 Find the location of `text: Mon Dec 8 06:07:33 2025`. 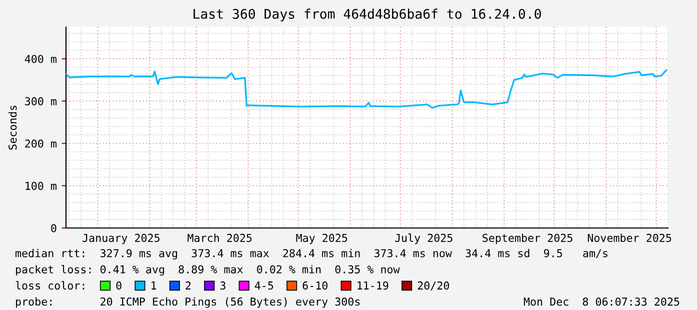

text: Mon Dec 8 06:07:33 2025 is located at coordinates (602, 302).